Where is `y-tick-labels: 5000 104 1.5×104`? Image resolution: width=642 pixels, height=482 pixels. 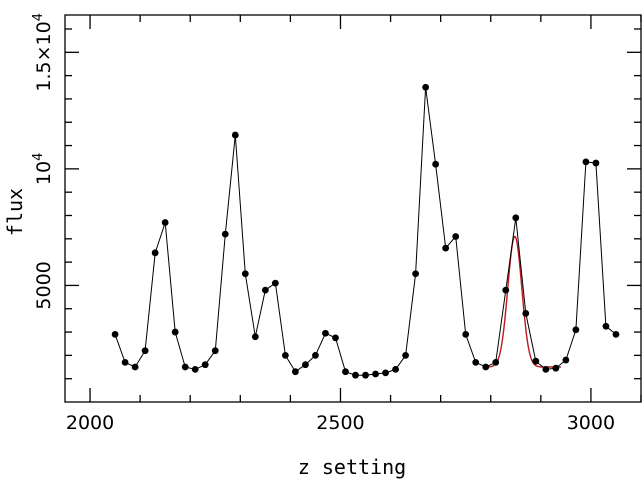
y-tick-labels: 5000 104 1.5×104 is located at coordinates (43, 161).